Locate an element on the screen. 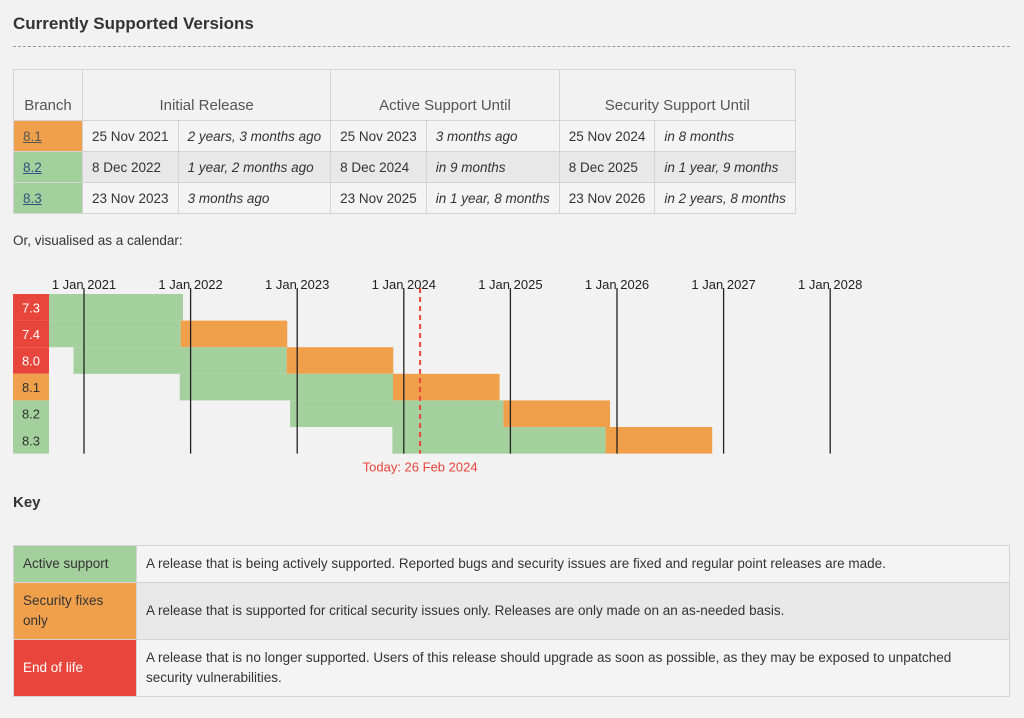 This screenshot has width=1024, height=718. security-date: 8 Dec 2025 is located at coordinates (607, 167).